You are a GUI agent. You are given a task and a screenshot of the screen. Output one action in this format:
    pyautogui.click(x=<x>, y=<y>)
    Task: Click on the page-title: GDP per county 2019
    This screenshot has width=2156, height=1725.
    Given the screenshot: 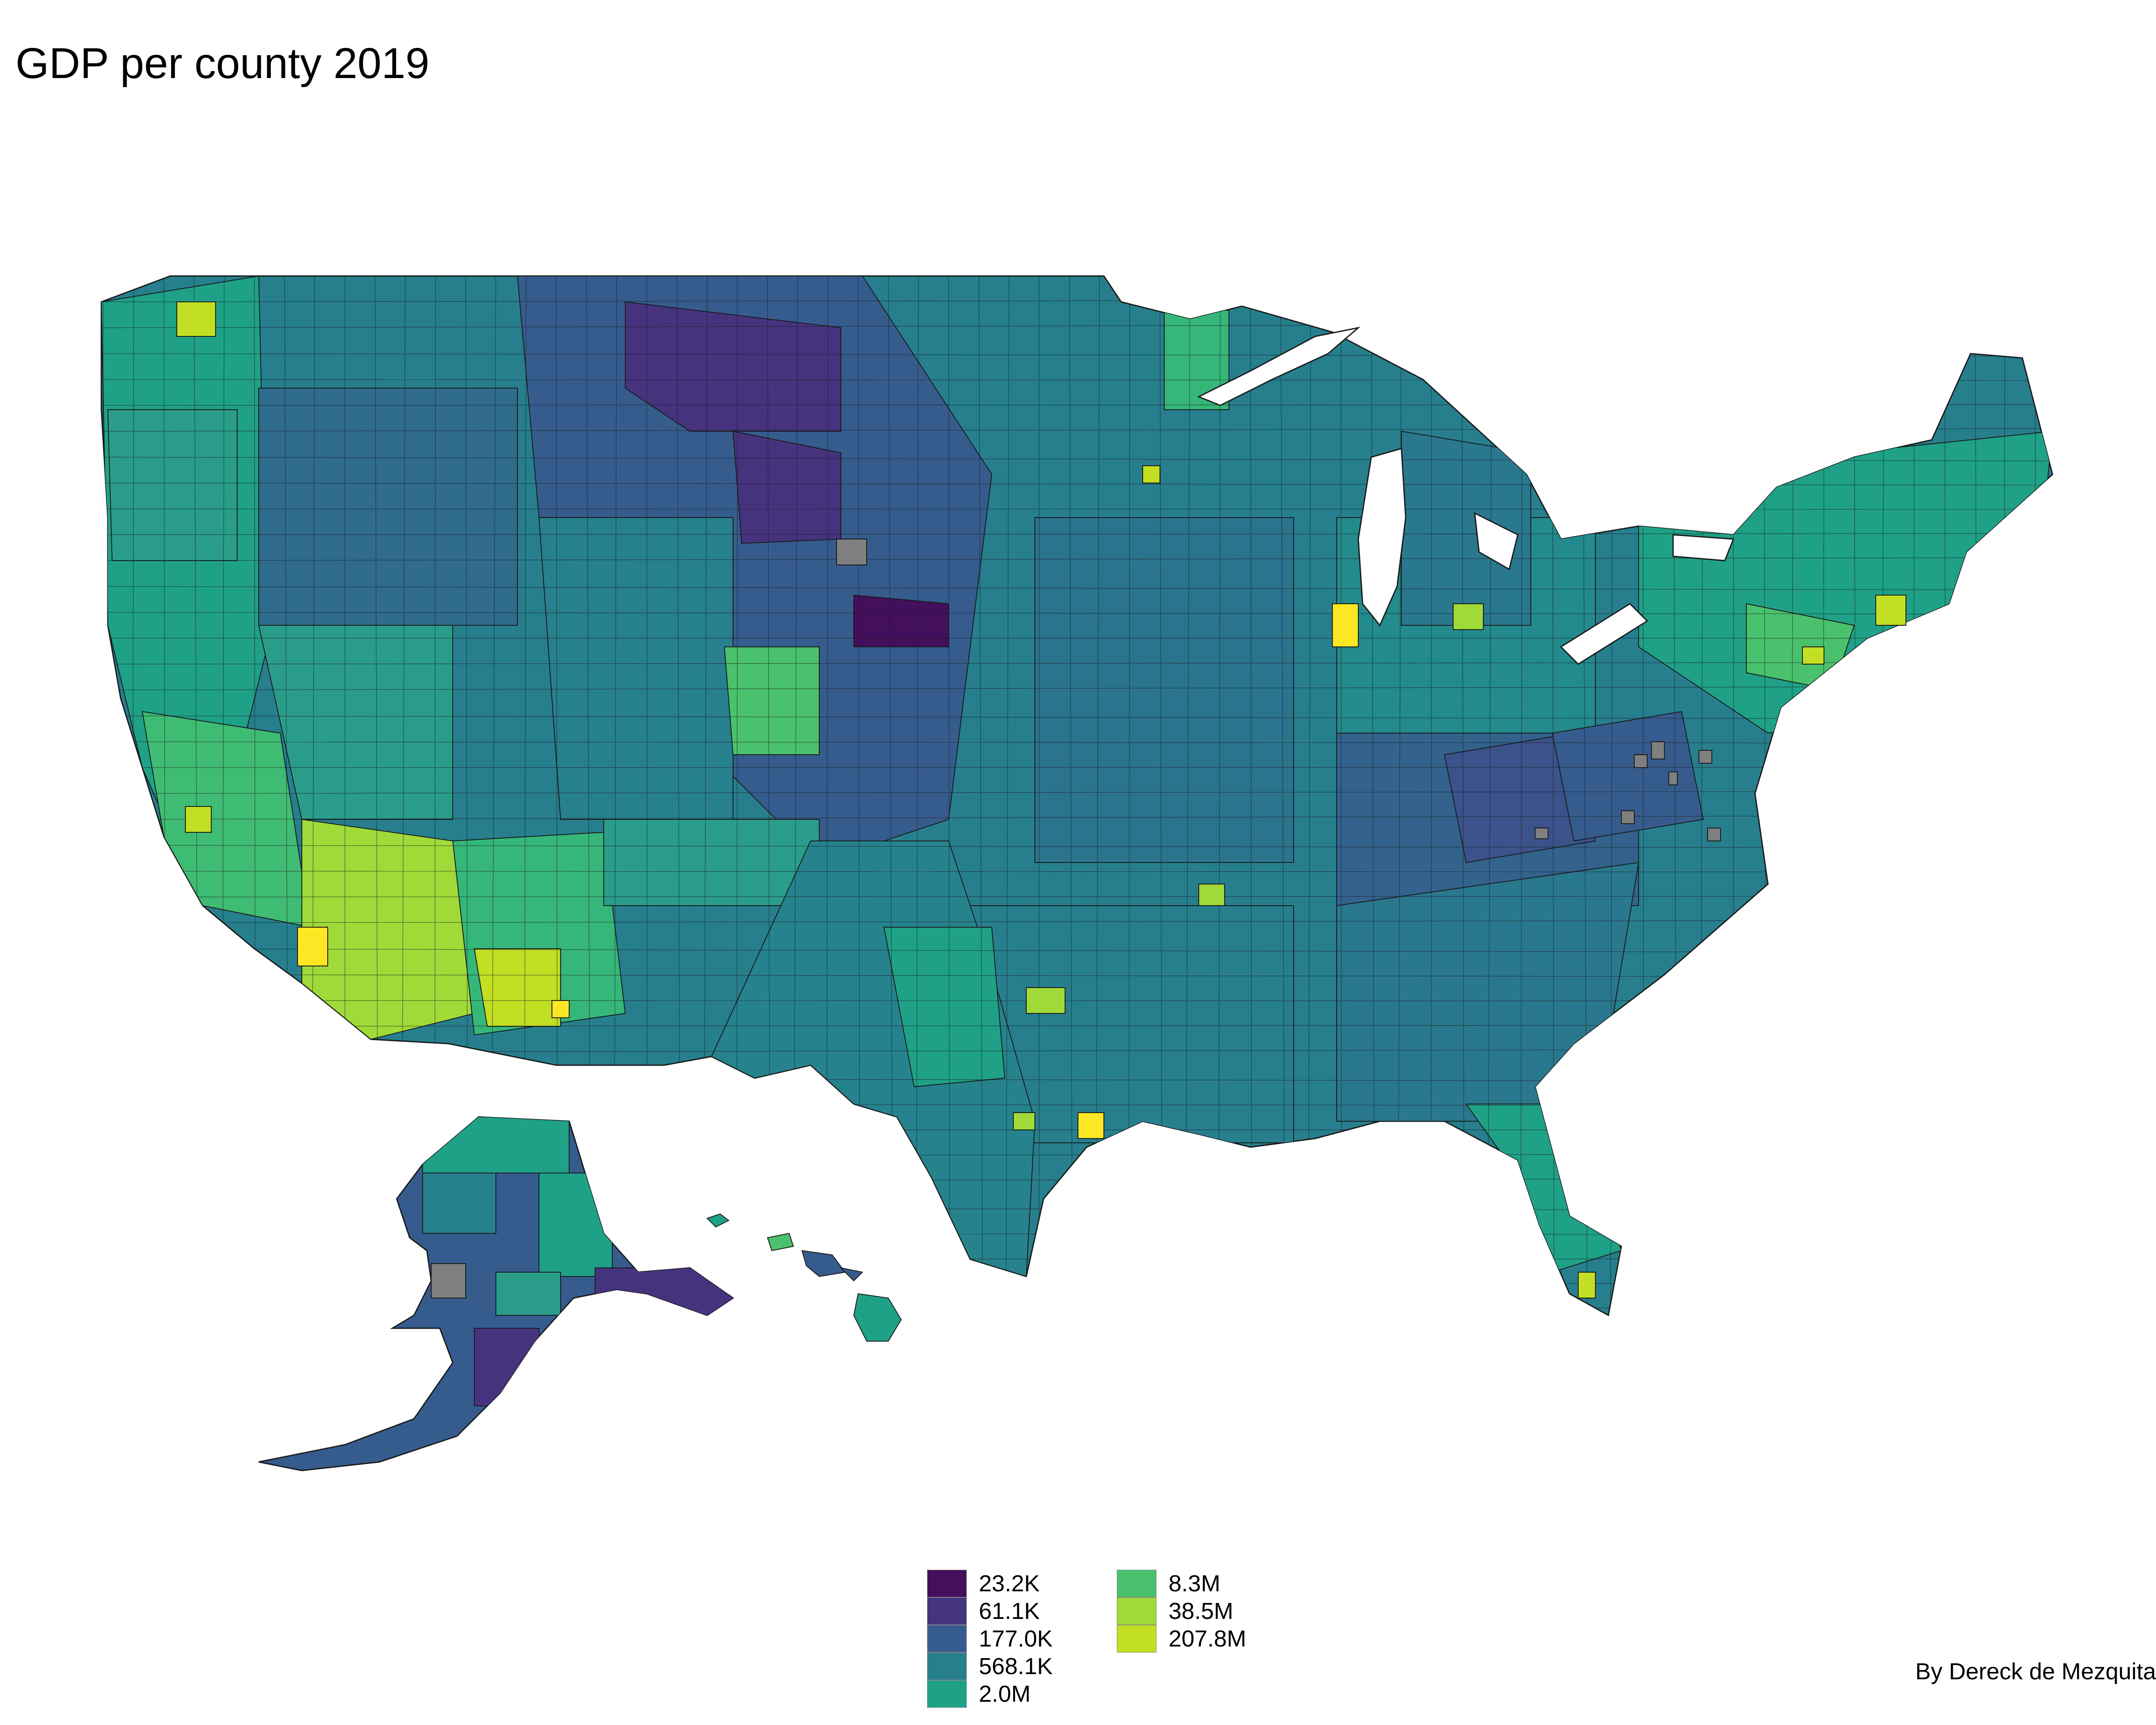 What is the action you would take?
    pyautogui.click(x=222, y=64)
    